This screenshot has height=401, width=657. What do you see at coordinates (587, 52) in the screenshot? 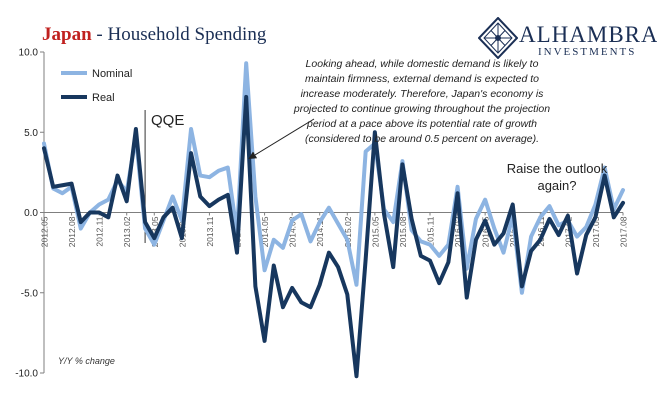
I see `logo-sub: INVESTMENTS` at bounding box center [587, 52].